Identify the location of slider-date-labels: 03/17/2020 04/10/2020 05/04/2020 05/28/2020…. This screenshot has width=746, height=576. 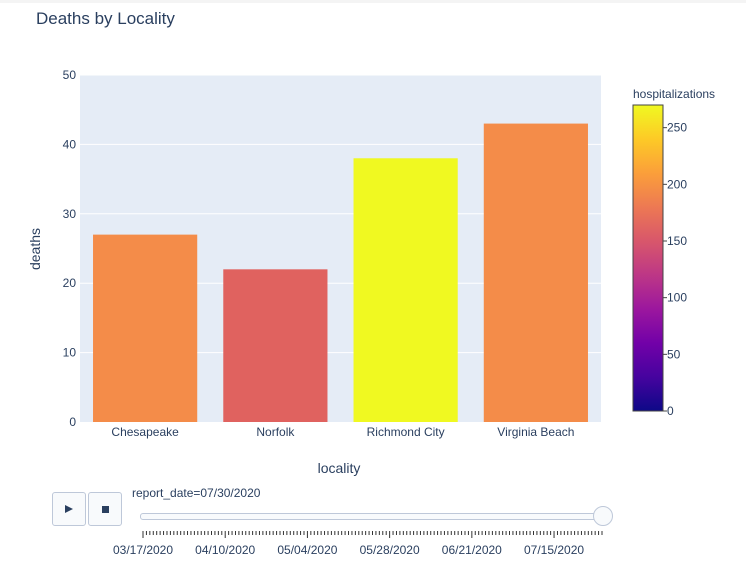
(348, 550).